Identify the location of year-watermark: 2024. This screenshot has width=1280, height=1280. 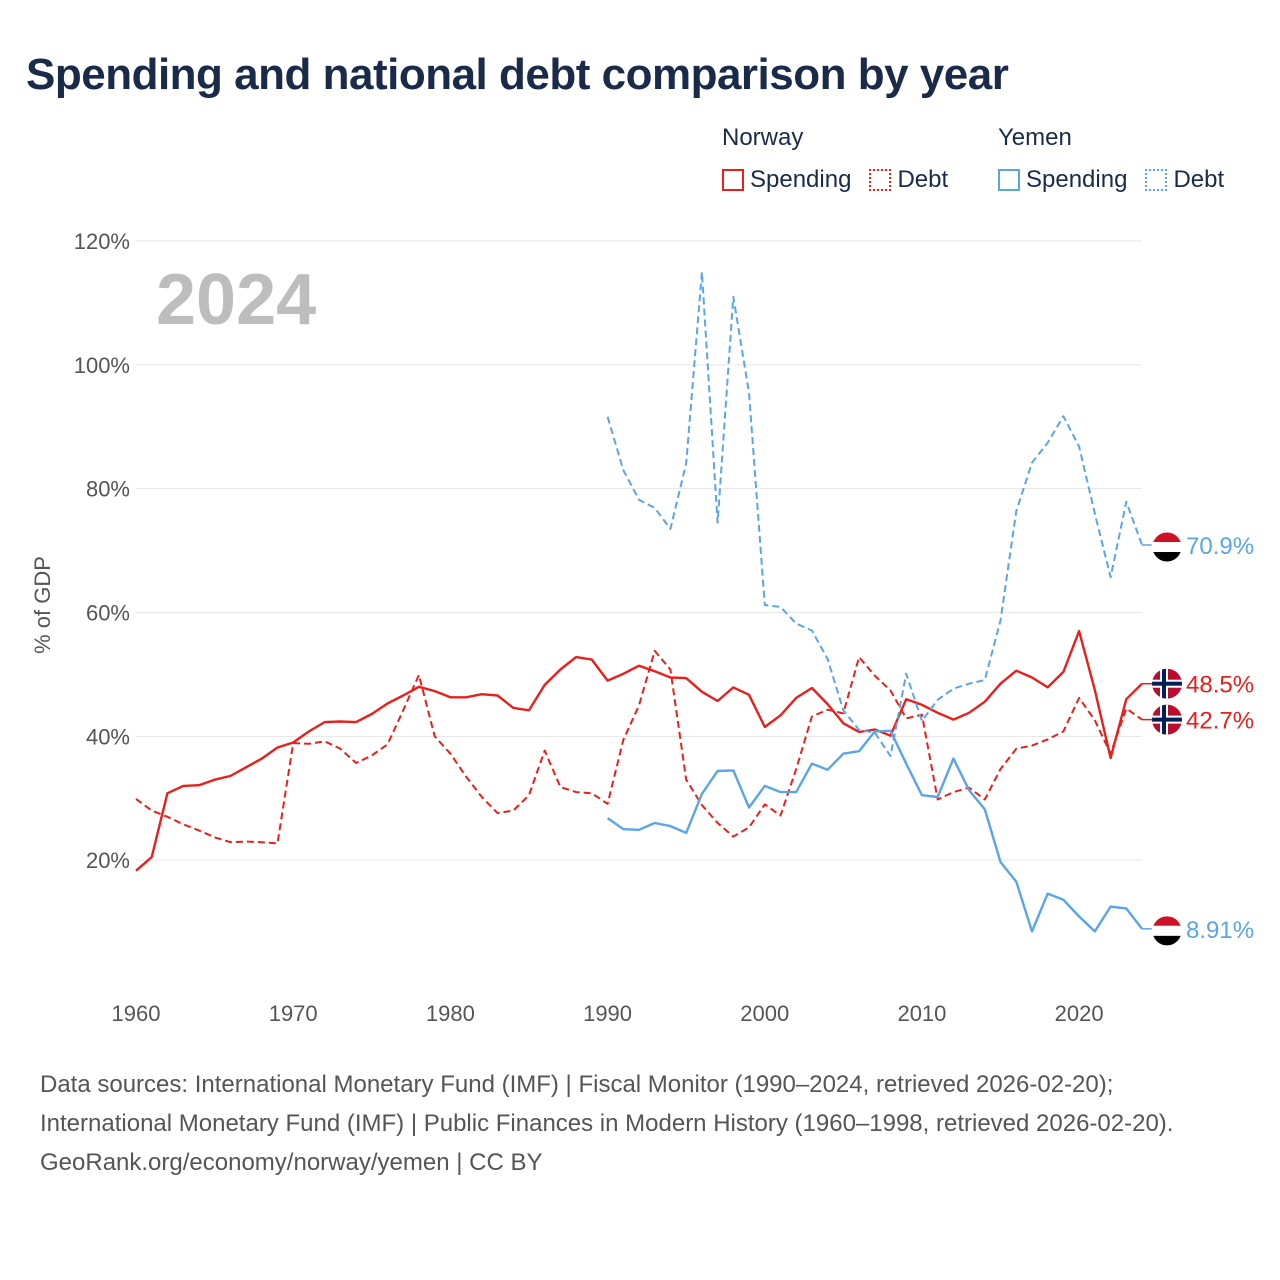
(236, 300).